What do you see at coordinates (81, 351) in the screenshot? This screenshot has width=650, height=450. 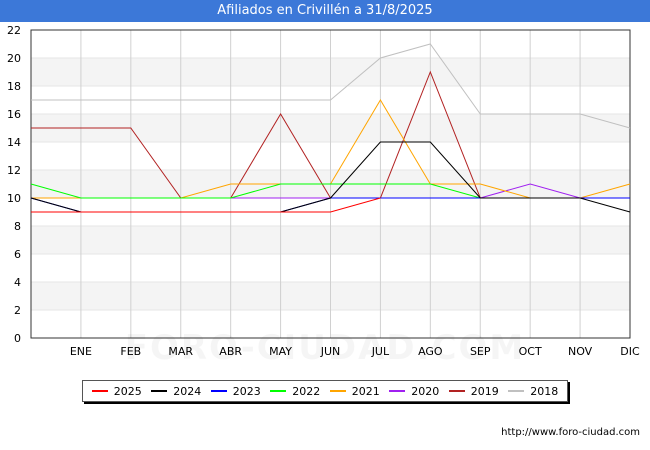 I see `x-tick-label: ENE` at bounding box center [81, 351].